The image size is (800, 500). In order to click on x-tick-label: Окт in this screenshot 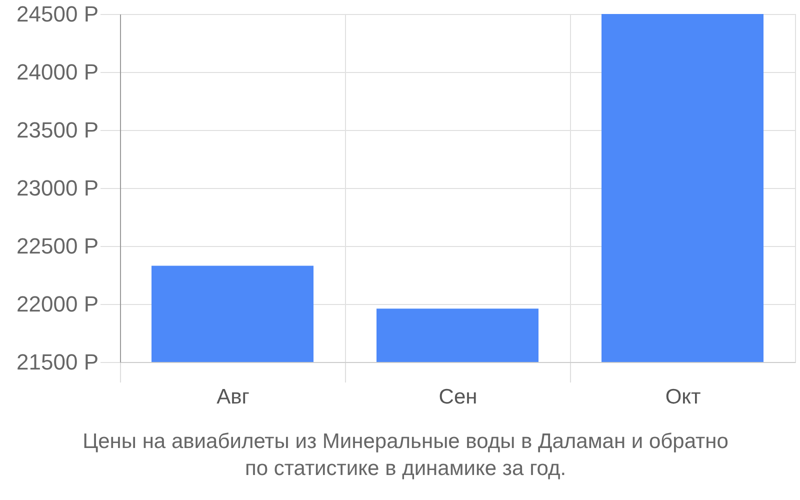, I will do `click(683, 397)`.